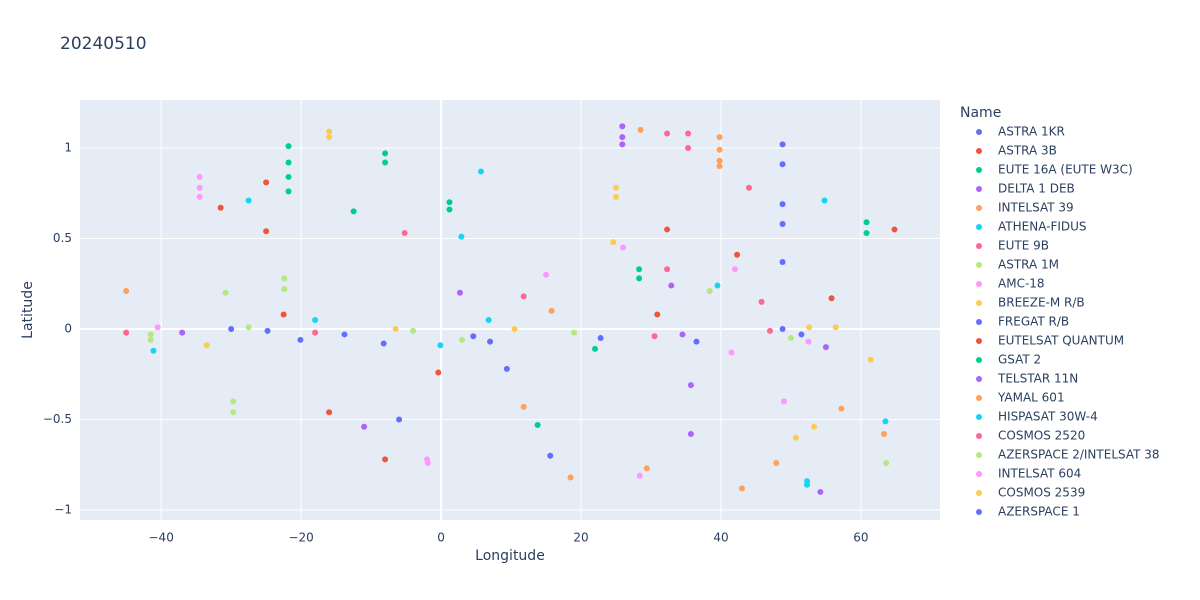 This screenshot has width=1200, height=600. I want to click on legend-label: AZERSPACE 2/INTELSAT 38, so click(1079, 455).